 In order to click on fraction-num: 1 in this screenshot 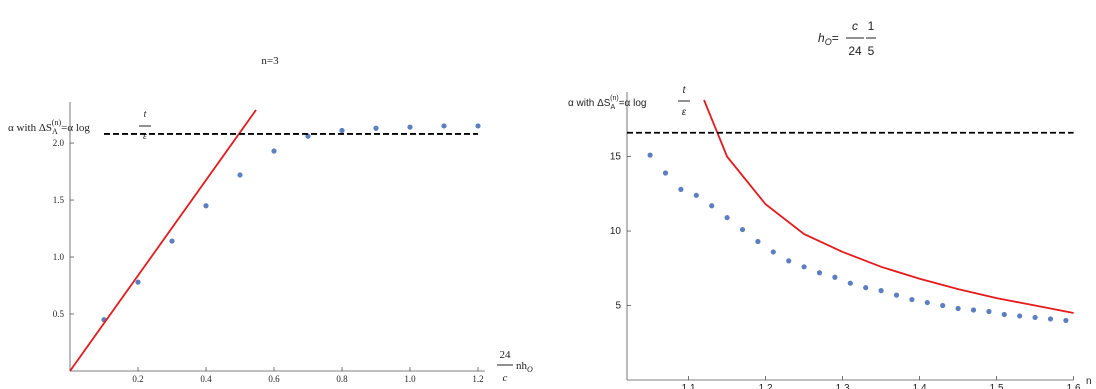, I will do `click(871, 26)`.